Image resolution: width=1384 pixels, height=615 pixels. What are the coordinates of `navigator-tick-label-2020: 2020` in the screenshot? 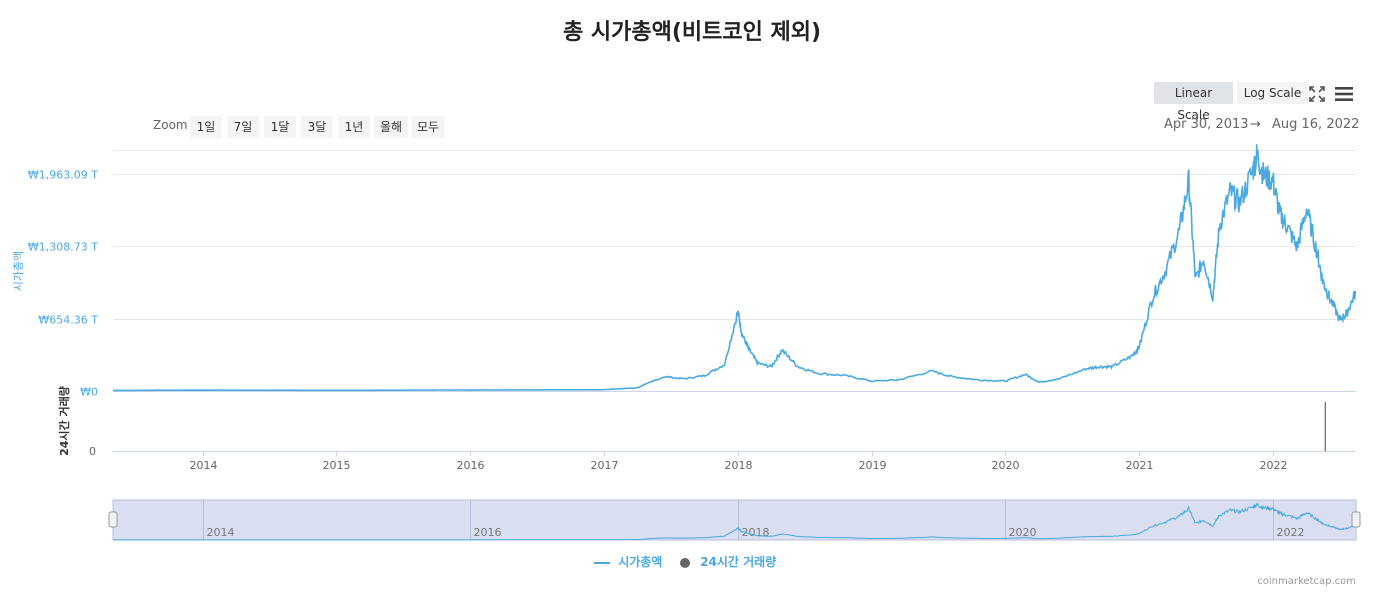 It's located at (1023, 532).